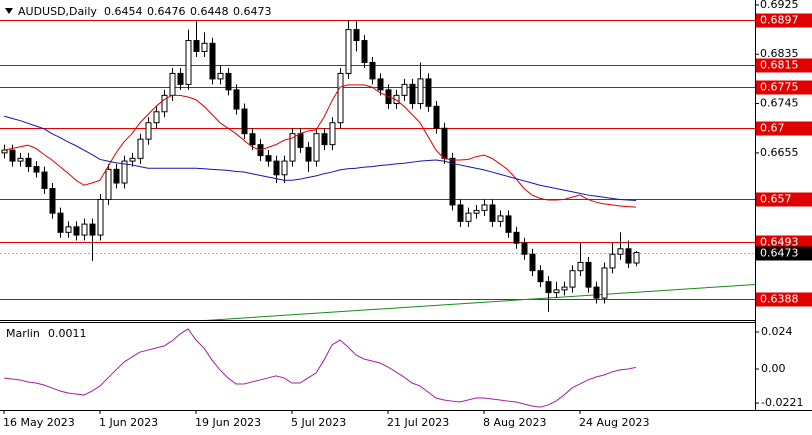 The image size is (812, 435). I want to click on oscillator-line, so click(320, 368).